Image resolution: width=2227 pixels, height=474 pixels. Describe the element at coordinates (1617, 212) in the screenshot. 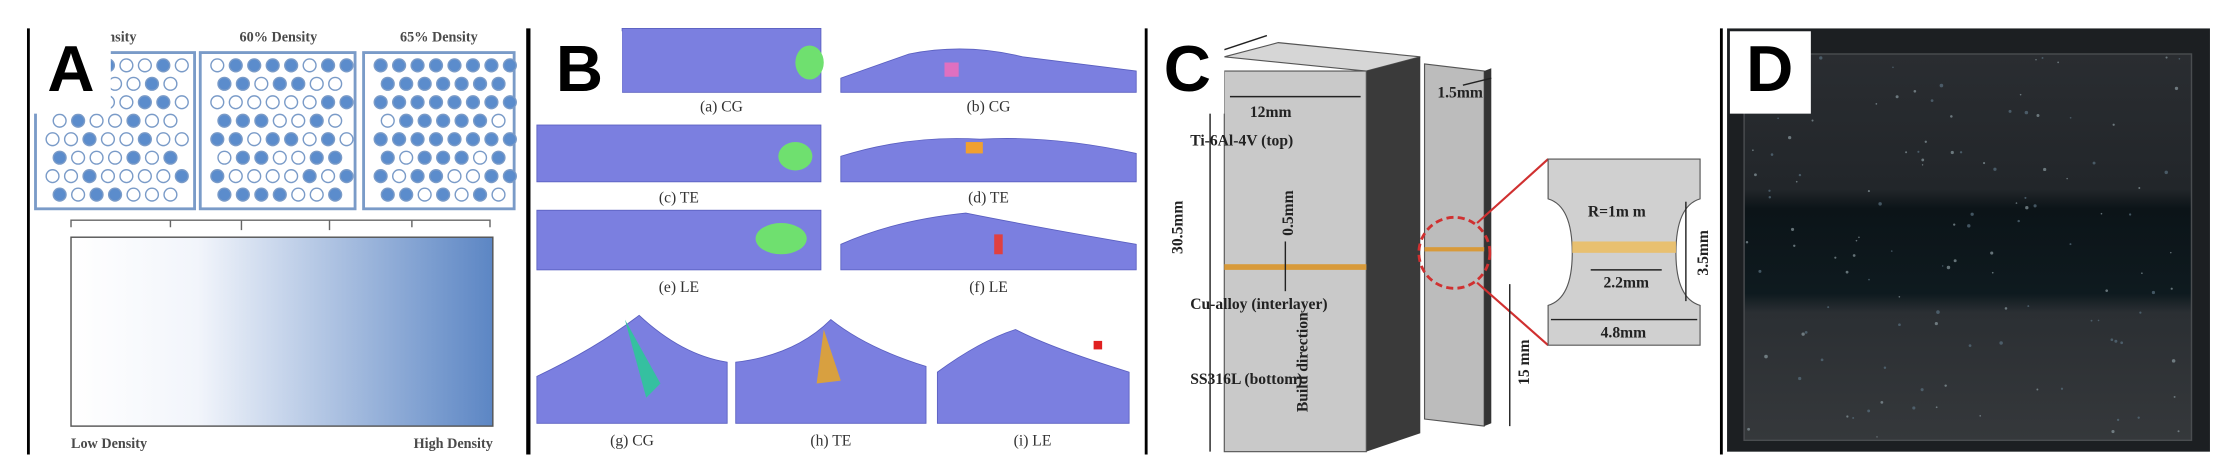

I see `dimension: R=1m m` at that location.